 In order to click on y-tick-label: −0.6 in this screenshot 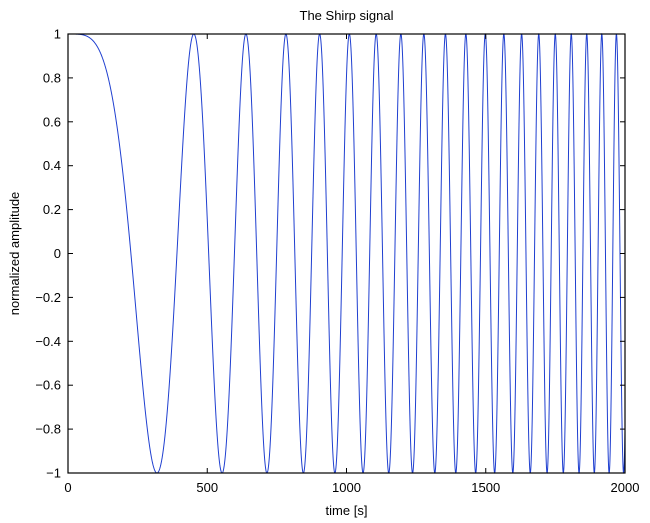, I will do `click(48, 385)`.